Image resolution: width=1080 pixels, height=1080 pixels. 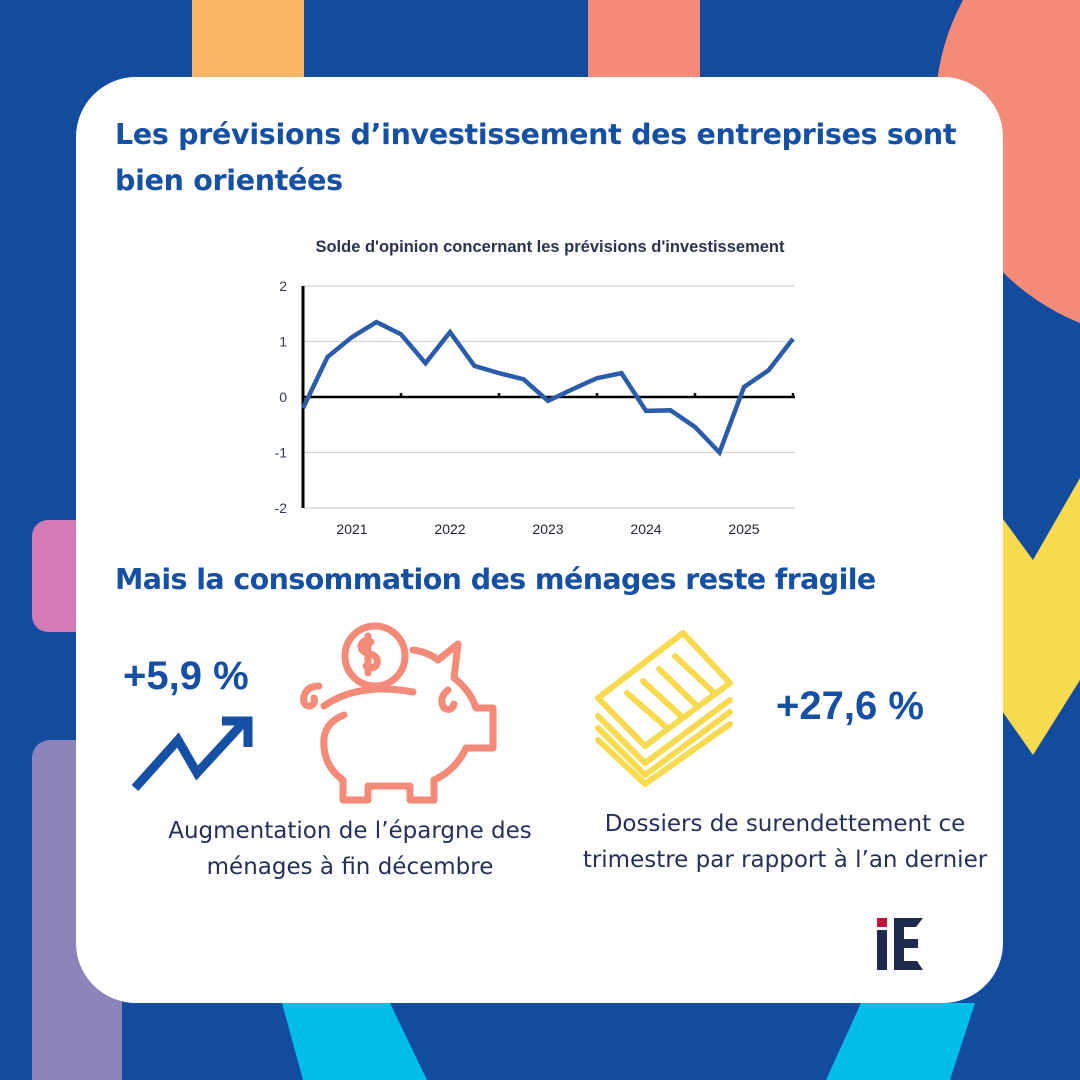 I want to click on chart-axes, so click(x=548, y=397).